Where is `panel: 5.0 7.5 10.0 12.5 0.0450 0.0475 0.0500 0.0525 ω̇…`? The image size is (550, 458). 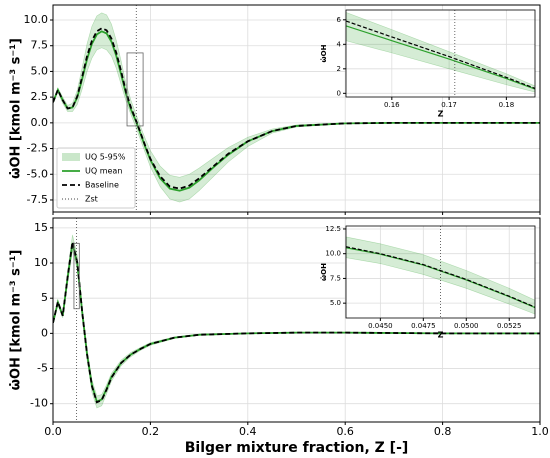
panel: 5.0 7.5 10.0 12.5 0.0450 0.0475 0.0500 0.0525 ω̇… is located at coordinates (428, 282).